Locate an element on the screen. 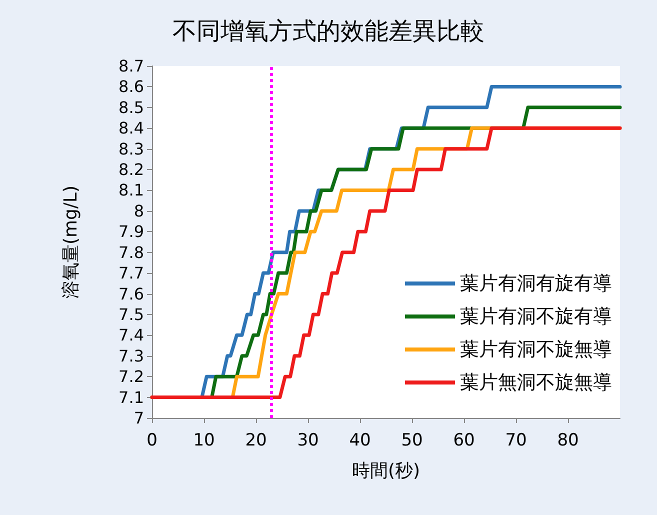 The height and width of the screenshot is (515, 657). y-axis-title: 溶氧量(mg/L) is located at coordinates (71, 242).